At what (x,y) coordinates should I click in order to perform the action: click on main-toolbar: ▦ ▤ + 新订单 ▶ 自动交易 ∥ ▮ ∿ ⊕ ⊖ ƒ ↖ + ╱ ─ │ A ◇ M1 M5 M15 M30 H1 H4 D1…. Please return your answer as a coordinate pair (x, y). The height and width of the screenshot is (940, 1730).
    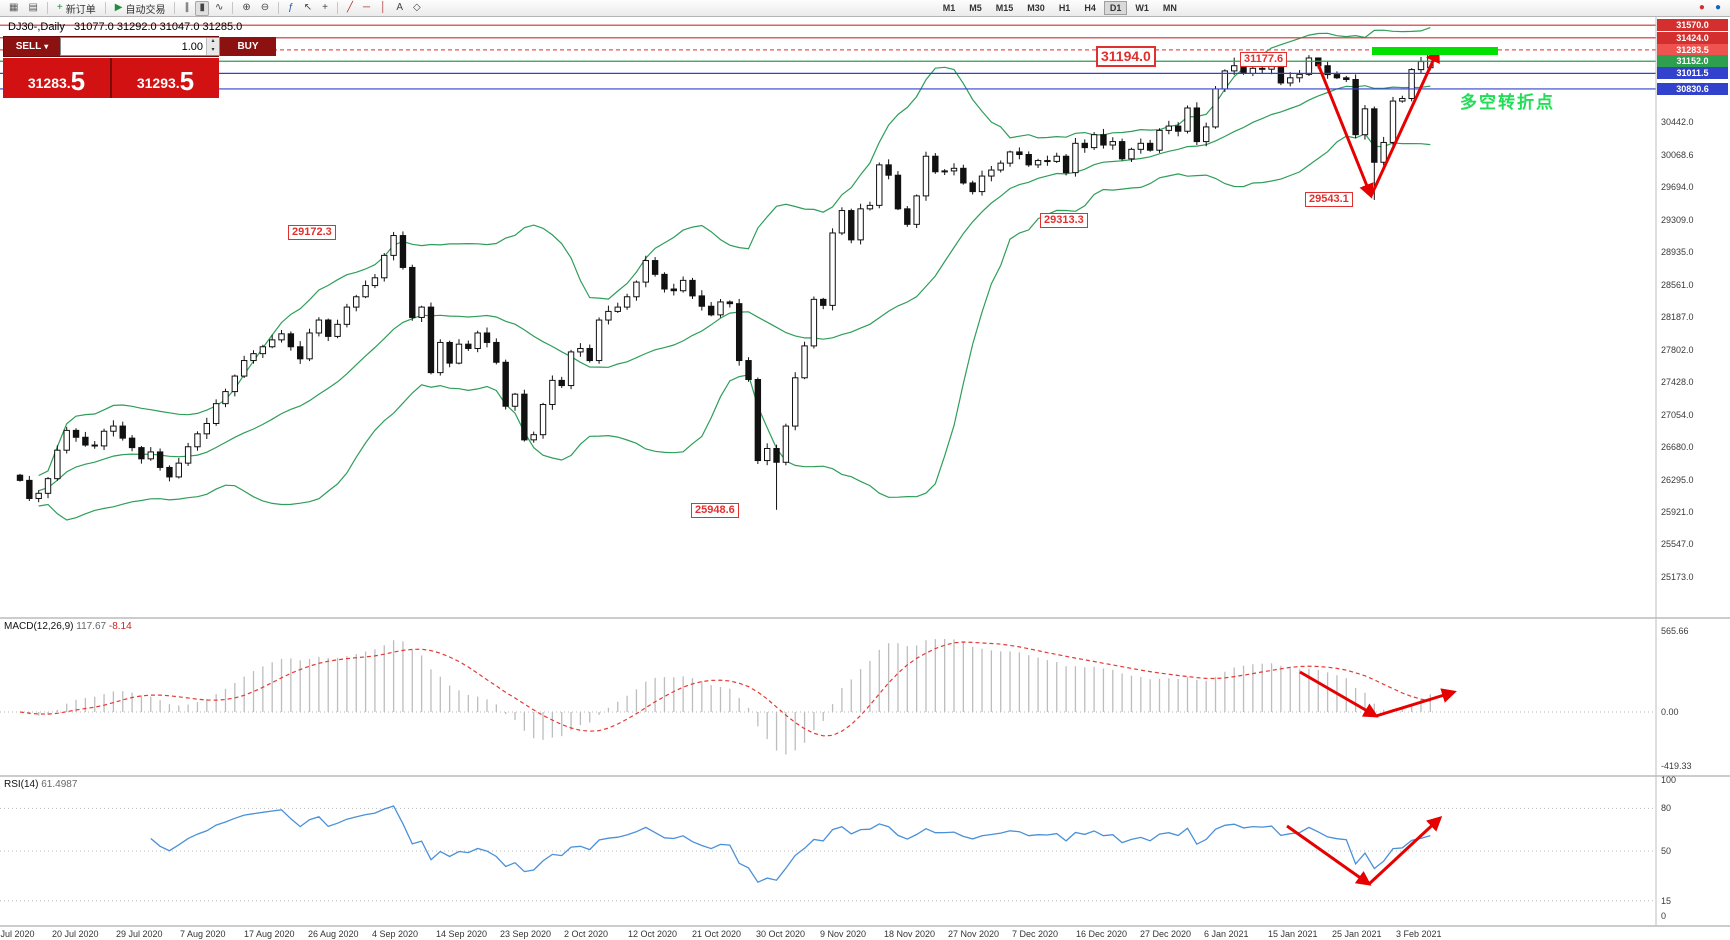
    Looking at the image, I should click on (865, 8).